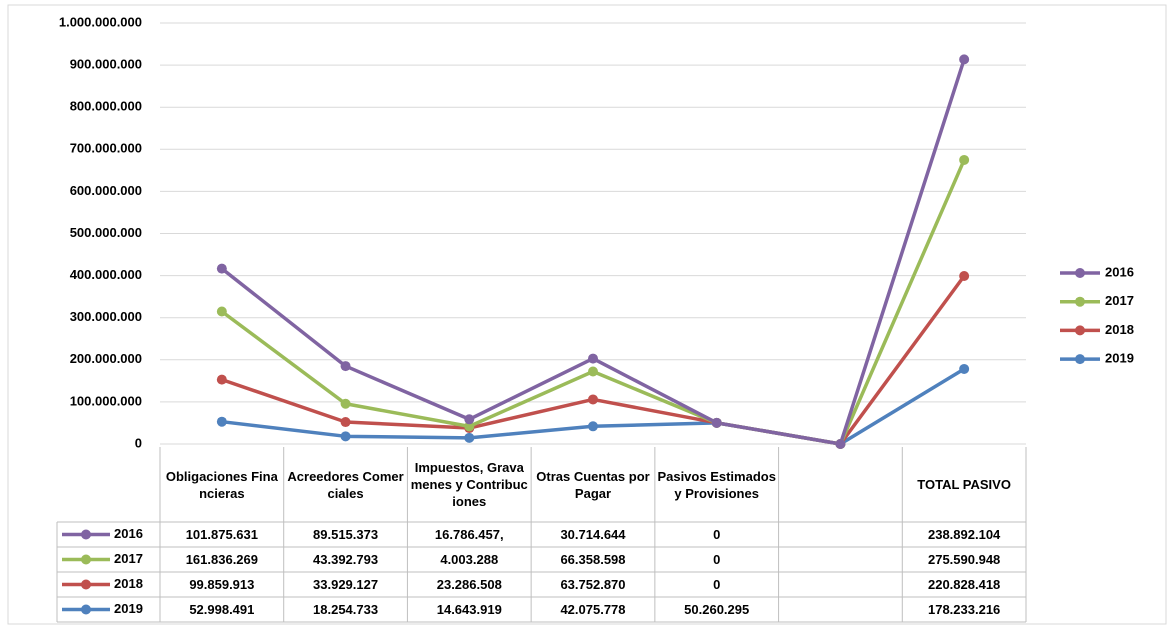  What do you see at coordinates (346, 609) in the screenshot?
I see `table-value: 18.254.733` at bounding box center [346, 609].